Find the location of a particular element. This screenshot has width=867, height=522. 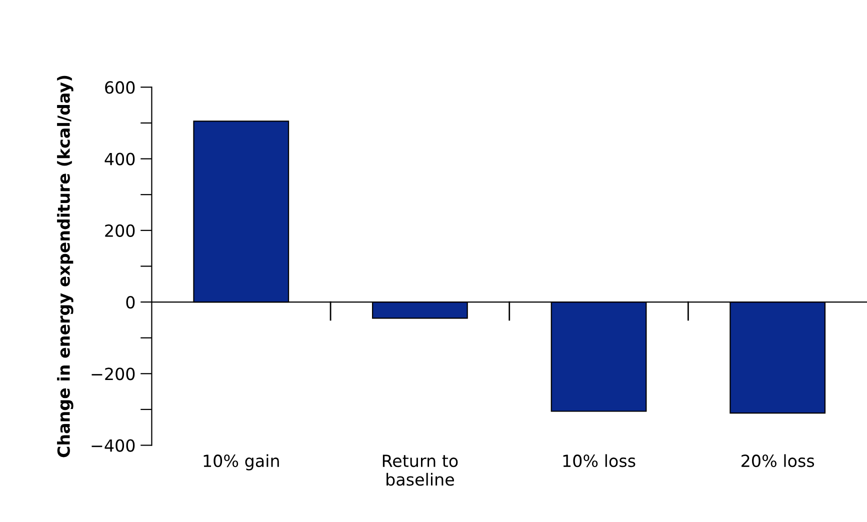

x-tick-label: Return to baseline is located at coordinates (420, 470).